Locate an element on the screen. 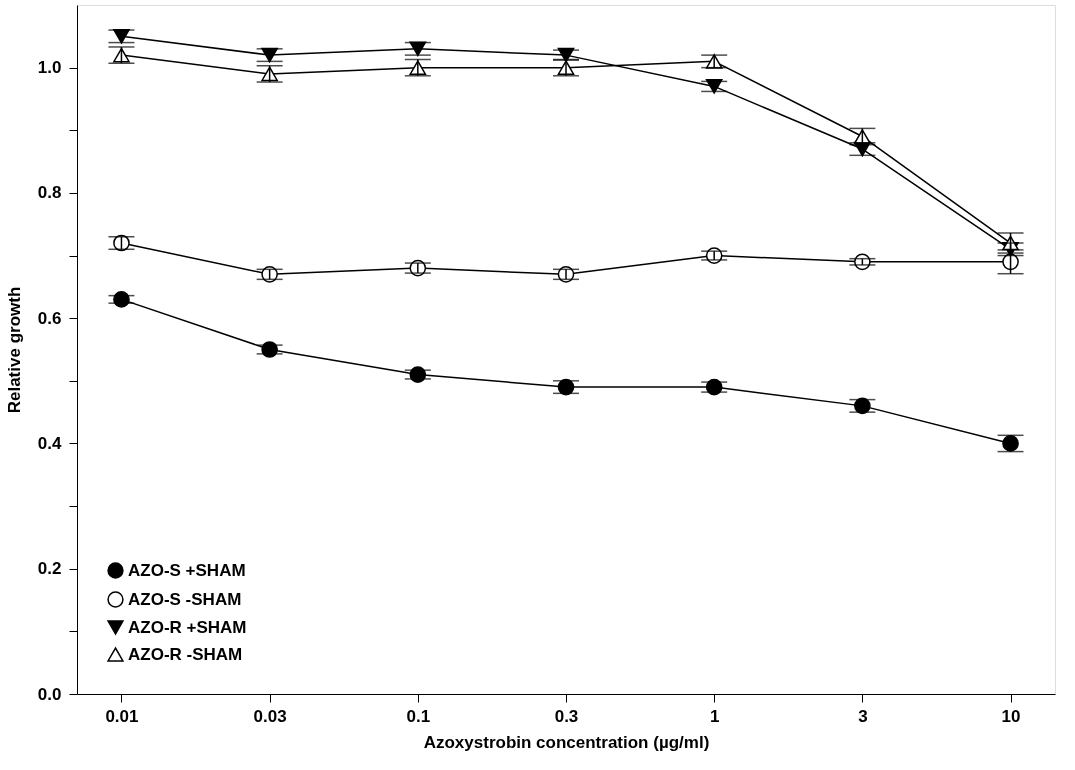 This screenshot has width=1075, height=770. y-tick-label: 0.0 is located at coordinates (49, 694).